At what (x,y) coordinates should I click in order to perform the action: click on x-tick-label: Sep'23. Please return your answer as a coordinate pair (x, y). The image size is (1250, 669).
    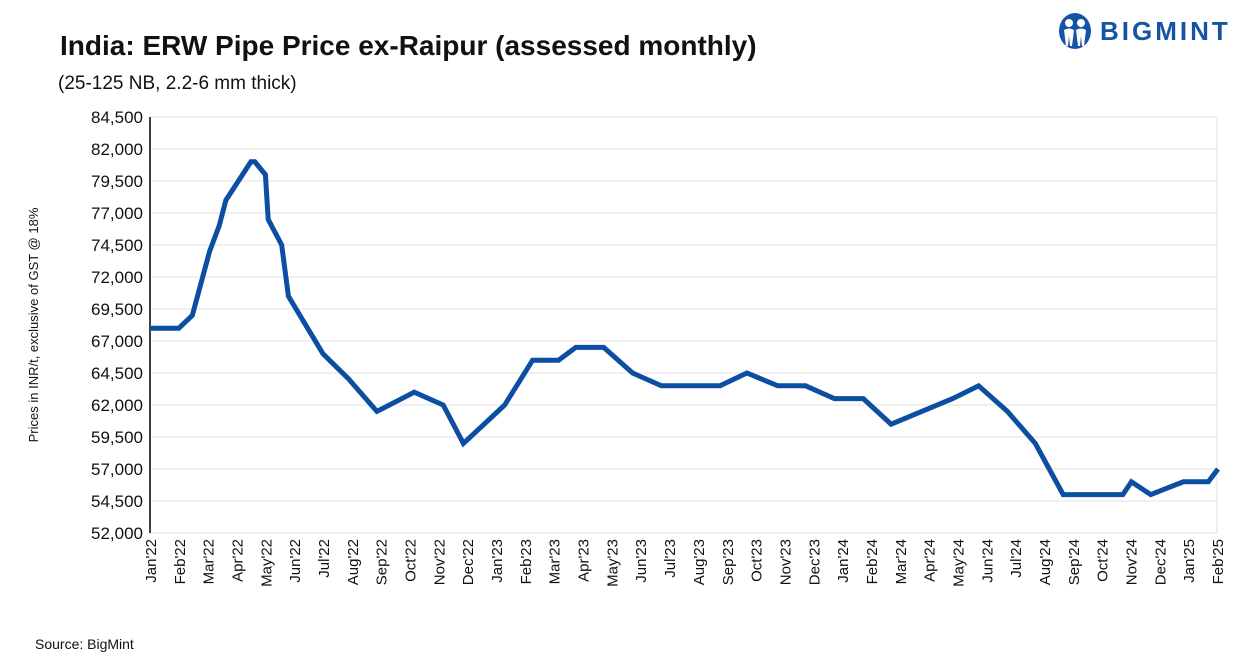
    Looking at the image, I should click on (728, 562).